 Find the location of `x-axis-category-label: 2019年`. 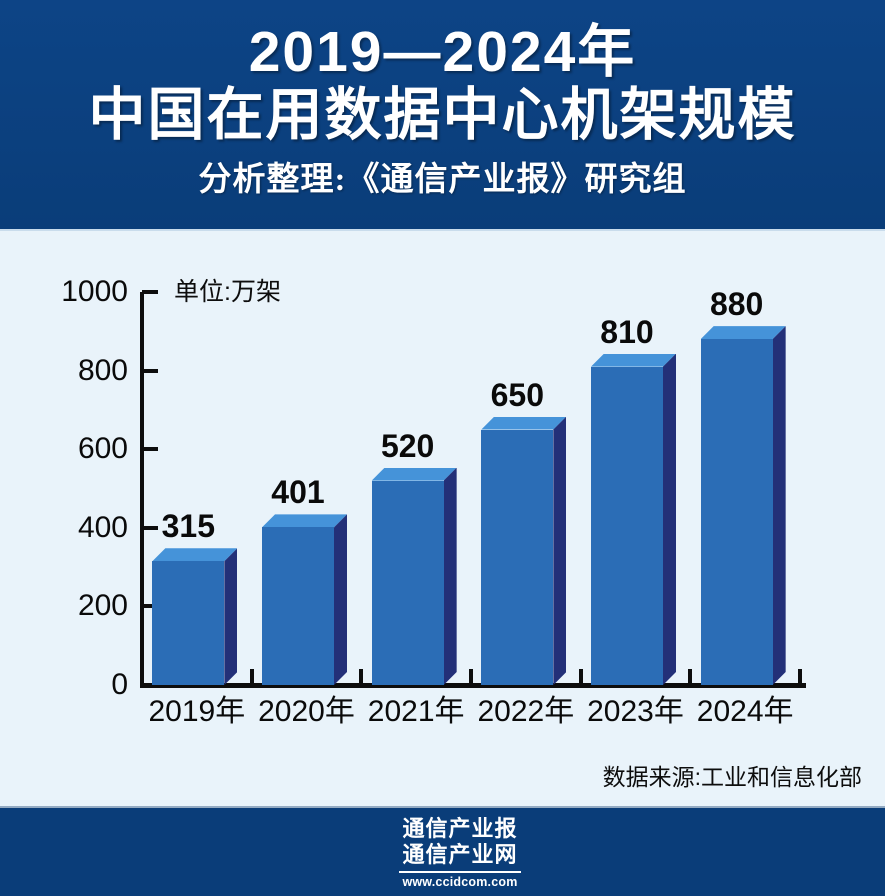

x-axis-category-label: 2019年 is located at coordinates (197, 711).